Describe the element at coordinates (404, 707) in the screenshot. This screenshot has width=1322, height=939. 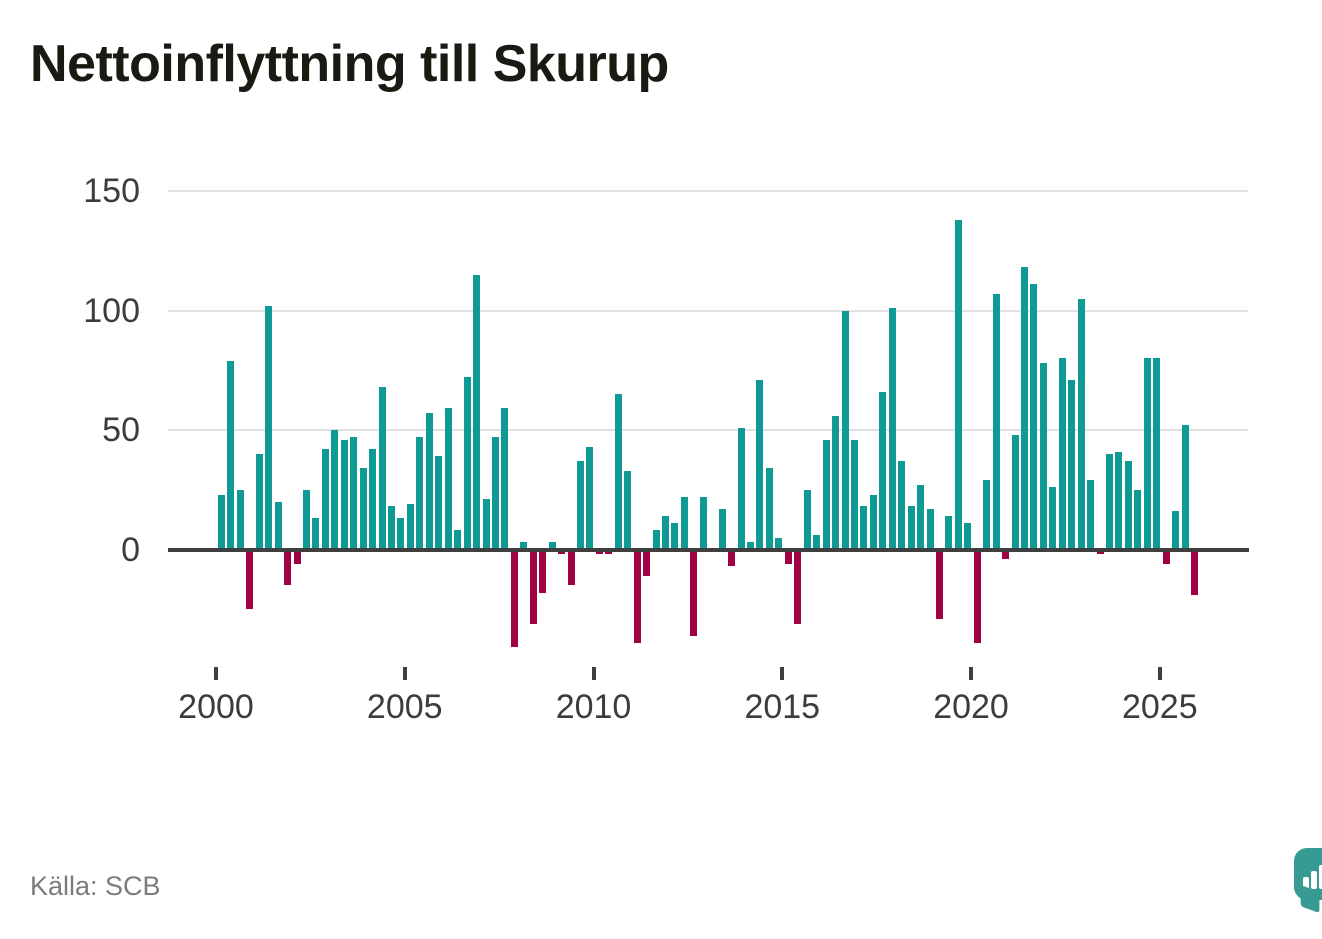
I see `x-axis-label-2005: 2005` at that location.